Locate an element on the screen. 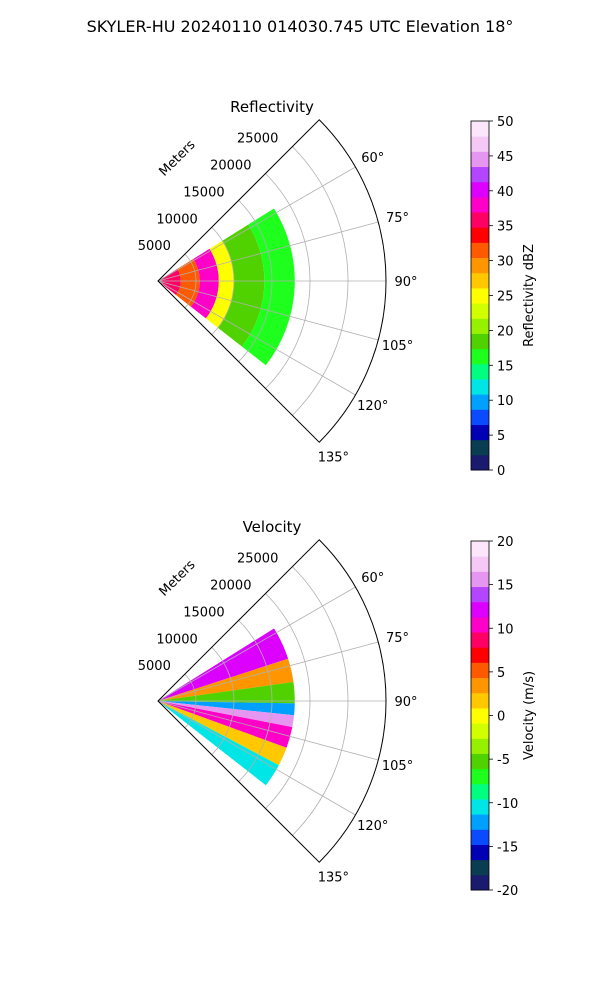  colorbar-tick-label: 30 is located at coordinates (505, 262).